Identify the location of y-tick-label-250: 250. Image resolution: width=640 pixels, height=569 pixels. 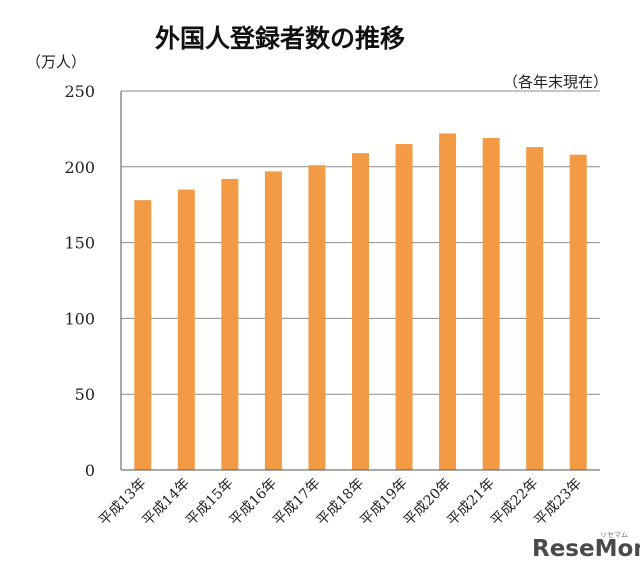
(79, 91).